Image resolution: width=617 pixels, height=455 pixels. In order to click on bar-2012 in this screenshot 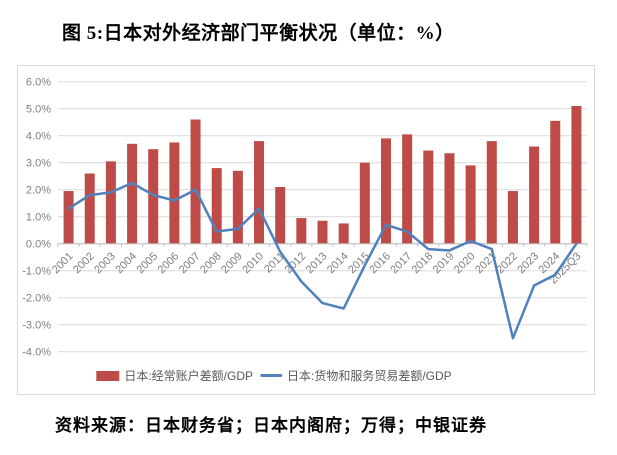, I will do `click(301, 231)`.